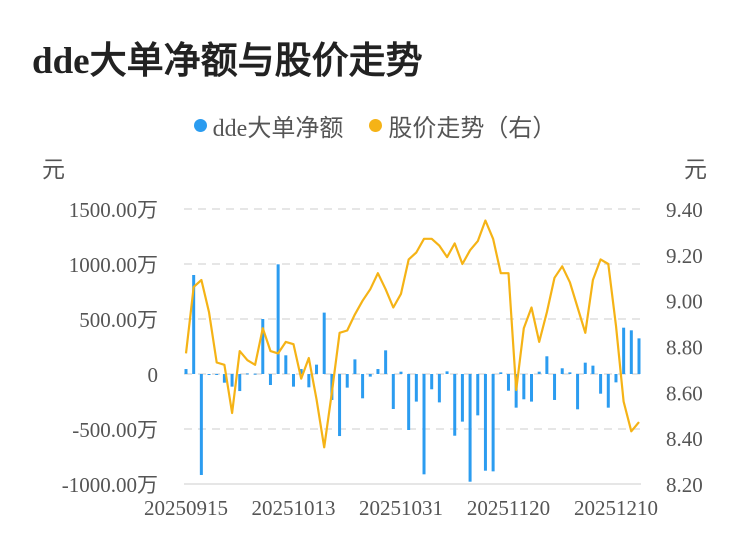  Describe the element at coordinates (684, 393) in the screenshot. I see `right-tick-label: 8.60` at that location.